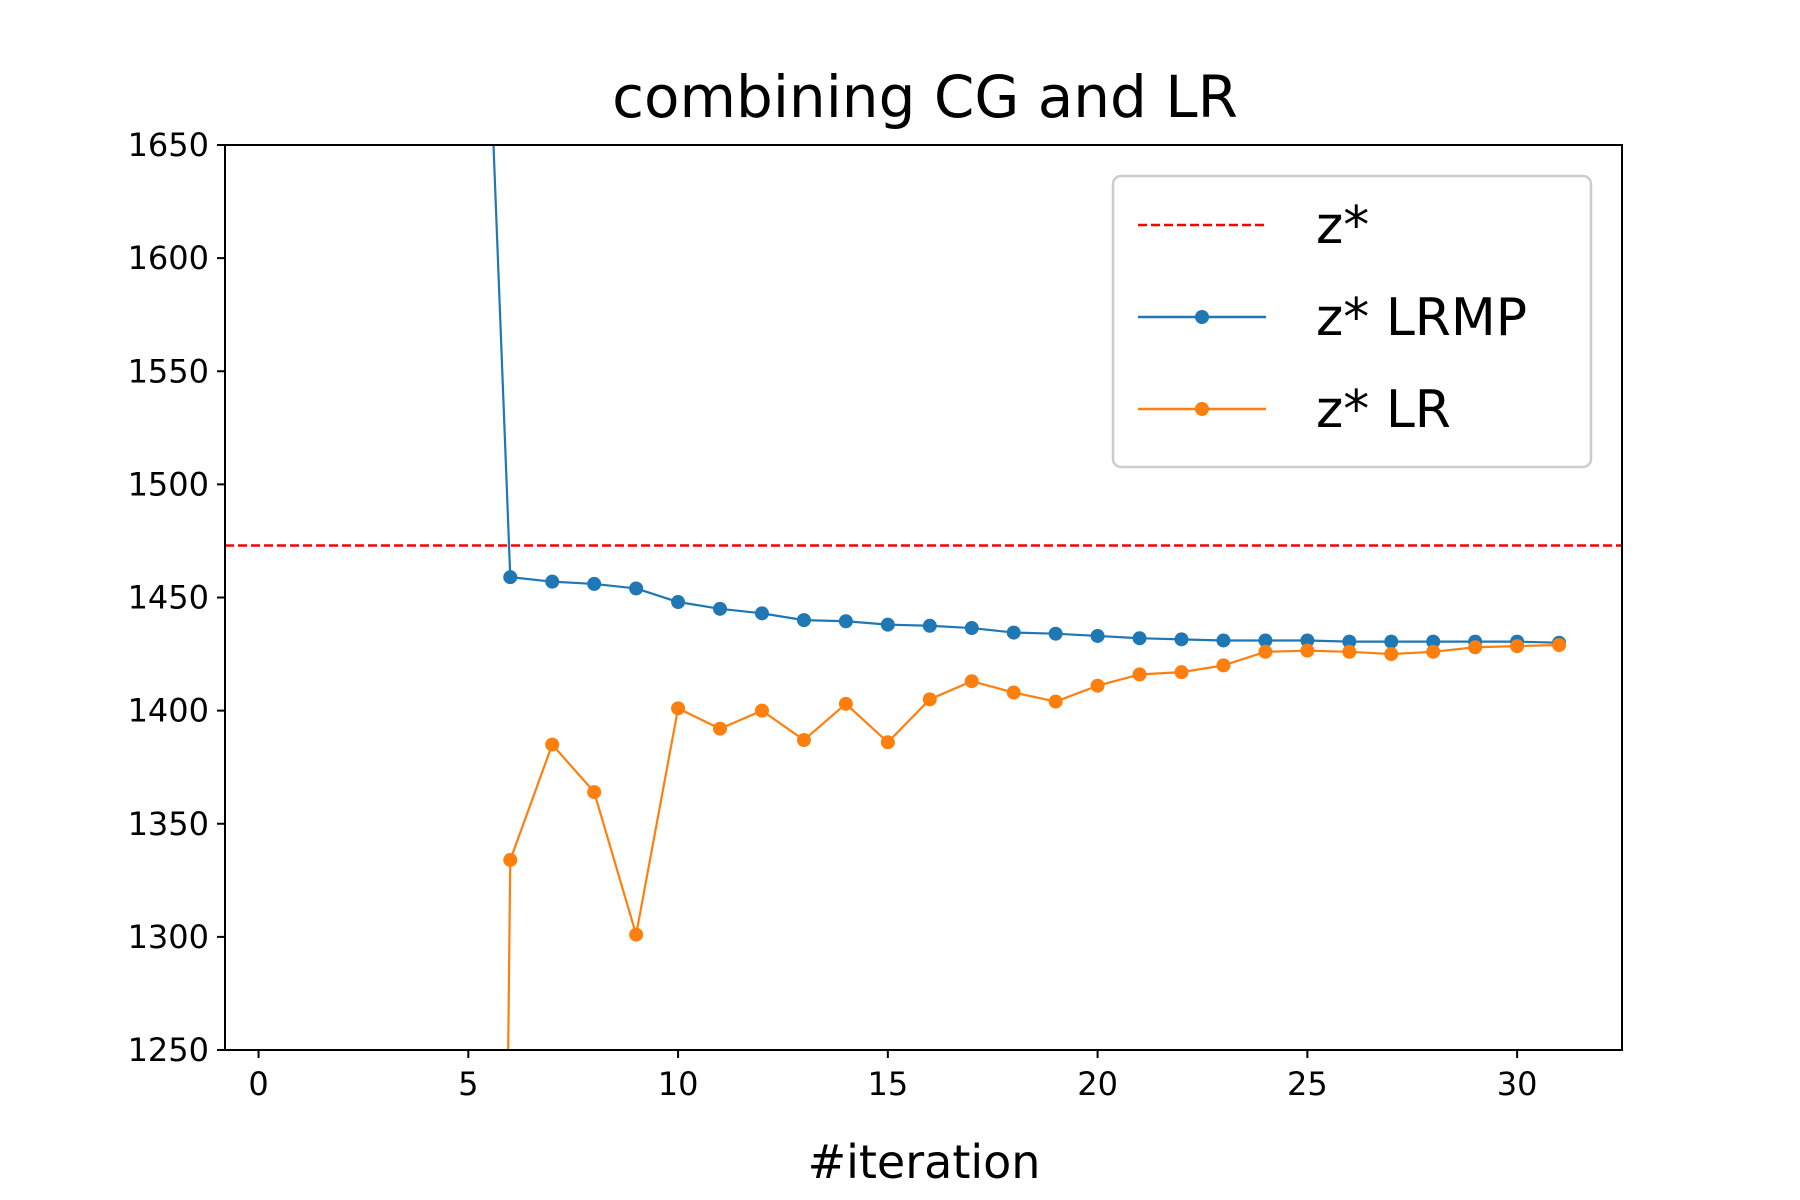 Image resolution: width=1800 pixels, height=1200 pixels. Describe the element at coordinates (1097, 1084) in the screenshot. I see `x-tick-label: 20` at that location.